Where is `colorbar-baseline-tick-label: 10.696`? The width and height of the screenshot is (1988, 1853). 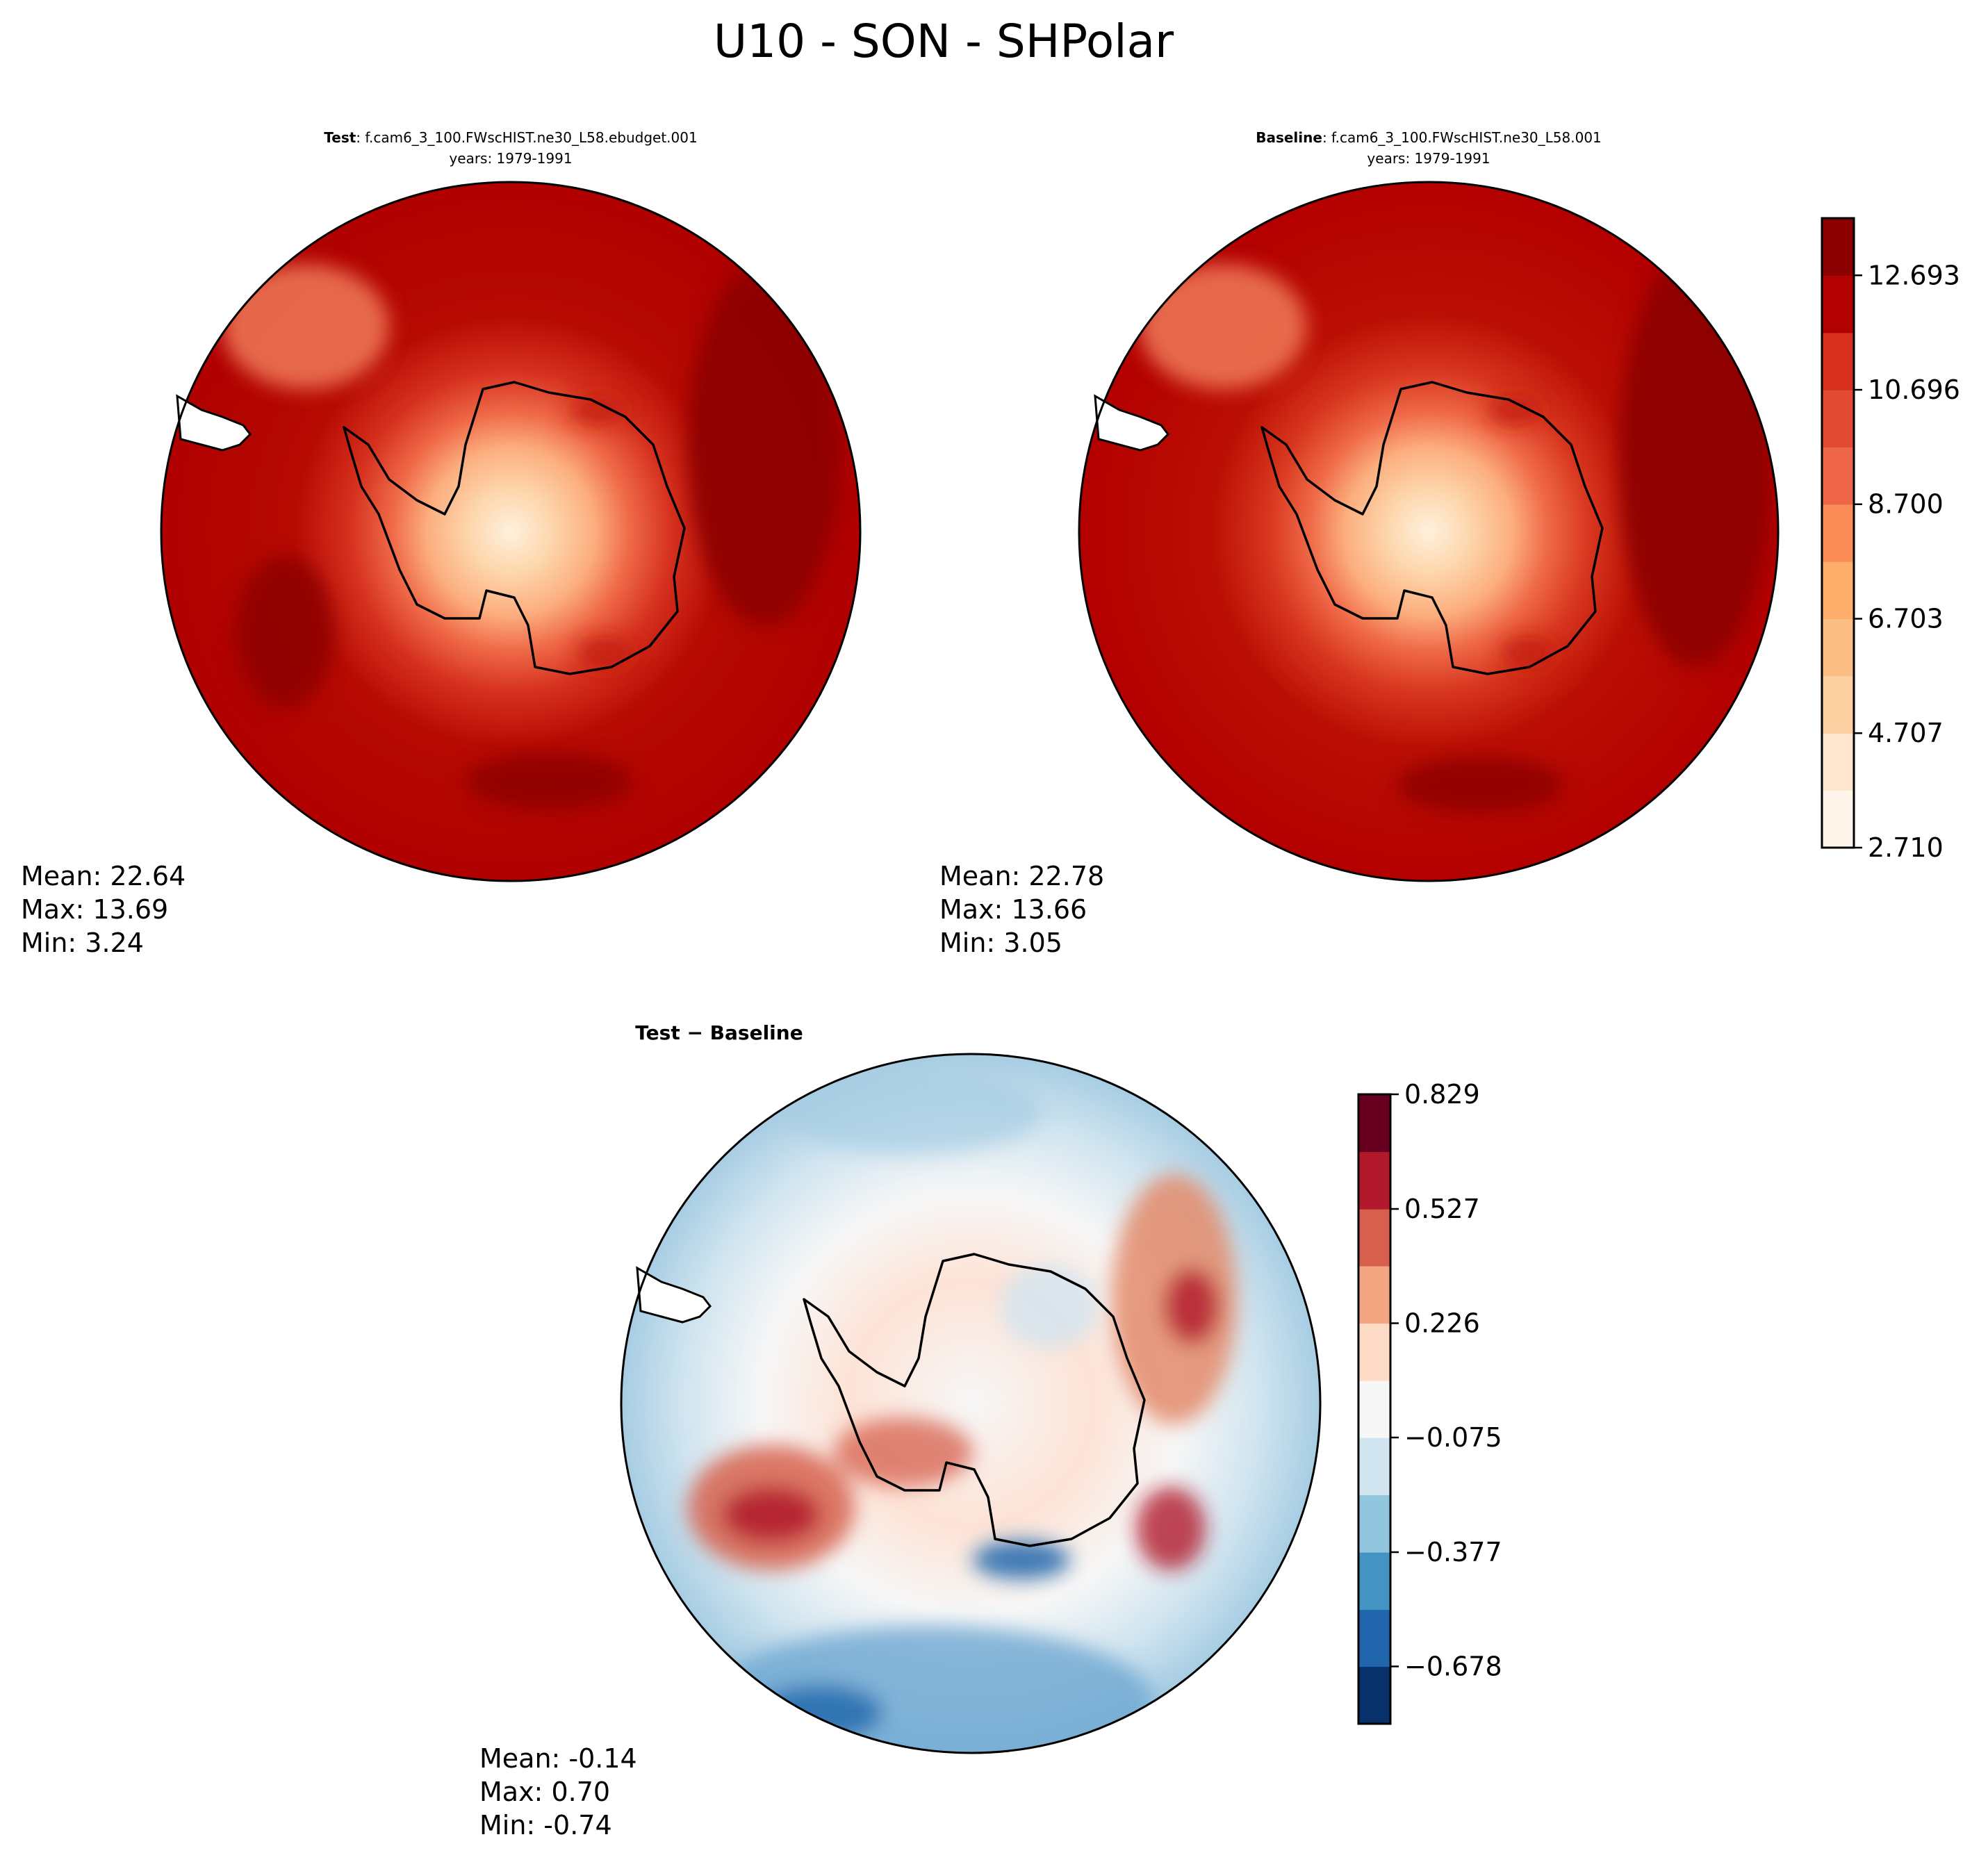 colorbar-baseline-tick-label: 10.696 is located at coordinates (1914, 389).